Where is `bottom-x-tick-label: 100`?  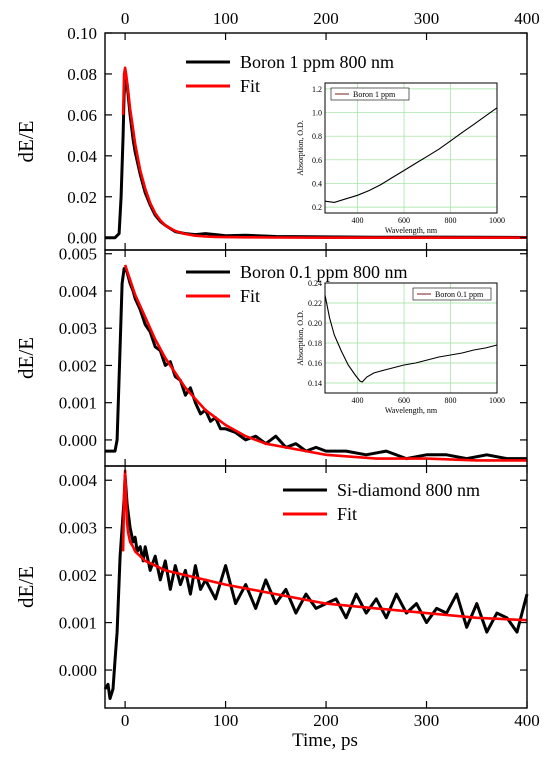
bottom-x-tick-label: 100 is located at coordinates (226, 720).